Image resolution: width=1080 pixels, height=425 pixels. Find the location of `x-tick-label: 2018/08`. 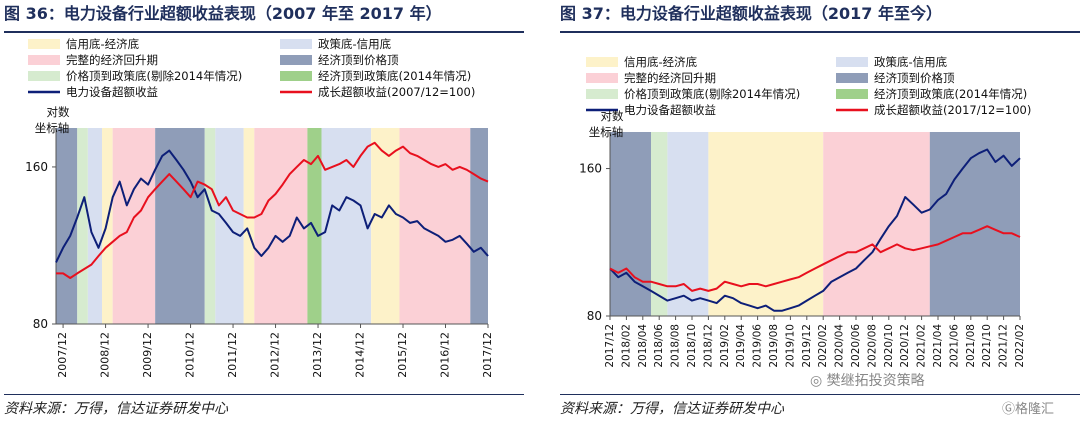

x-tick-label: 2018/08 is located at coordinates (676, 346).